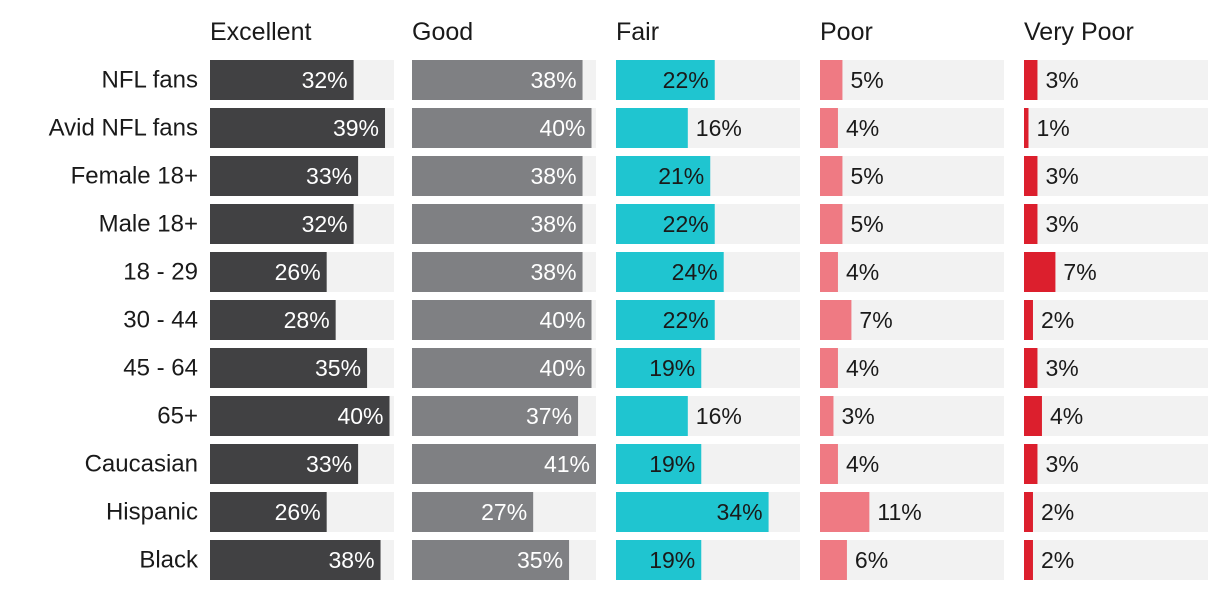 Image resolution: width=1220 pixels, height=590 pixels. What do you see at coordinates (866, 80) in the screenshot?
I see `value-label-poor-nfl-fans: 5%` at bounding box center [866, 80].